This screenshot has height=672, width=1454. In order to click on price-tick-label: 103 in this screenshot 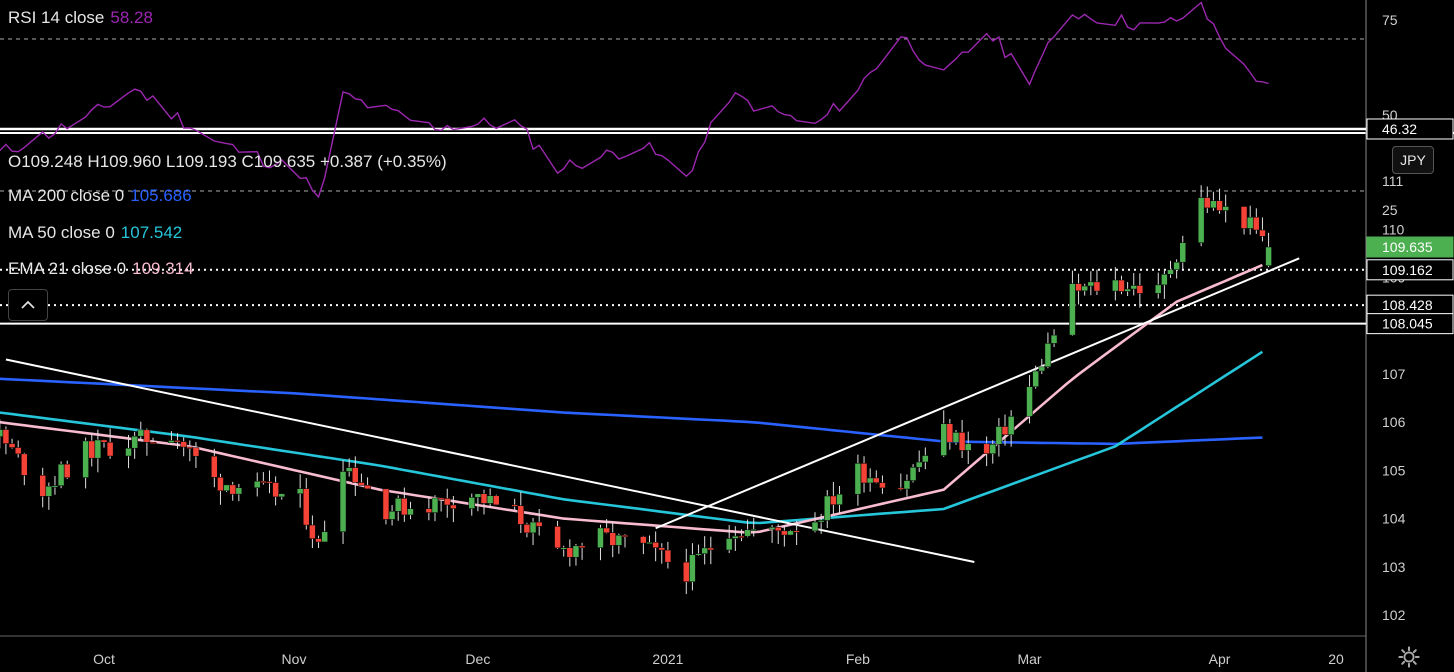, I will do `click(1394, 567)`.